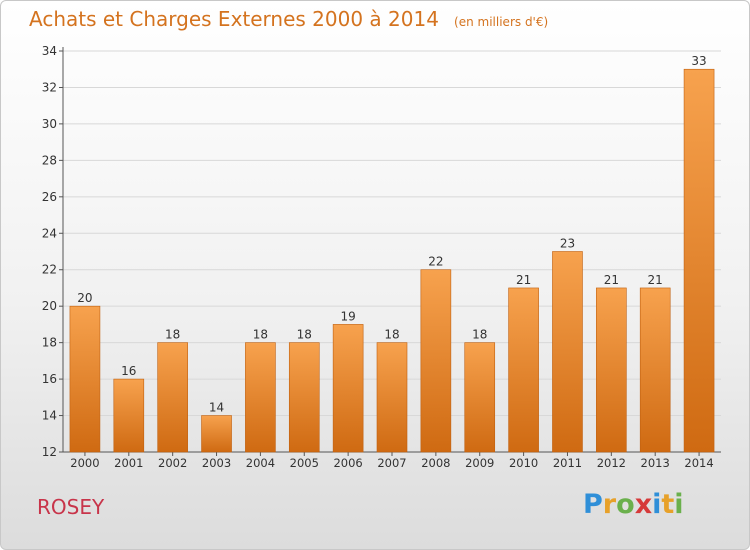  I want to click on chart-subtitle: (en milliers d'€), so click(501, 22).